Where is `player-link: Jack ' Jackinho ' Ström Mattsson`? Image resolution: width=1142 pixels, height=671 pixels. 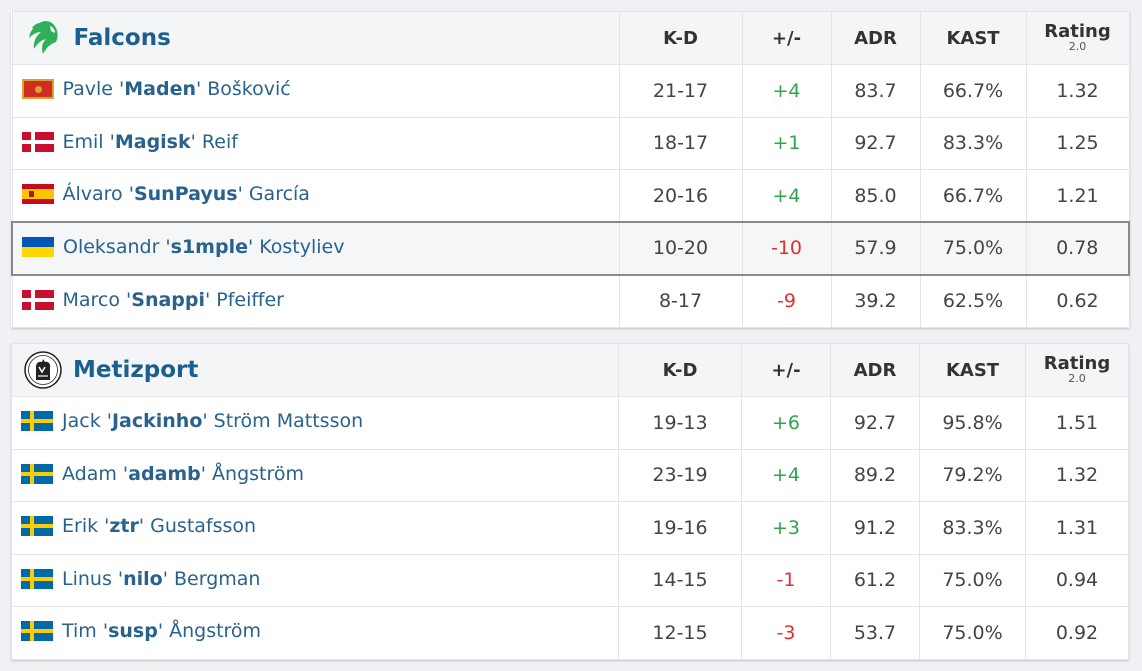 player-link: Jack ' Jackinho ' Ström Mattsson is located at coordinates (192, 421).